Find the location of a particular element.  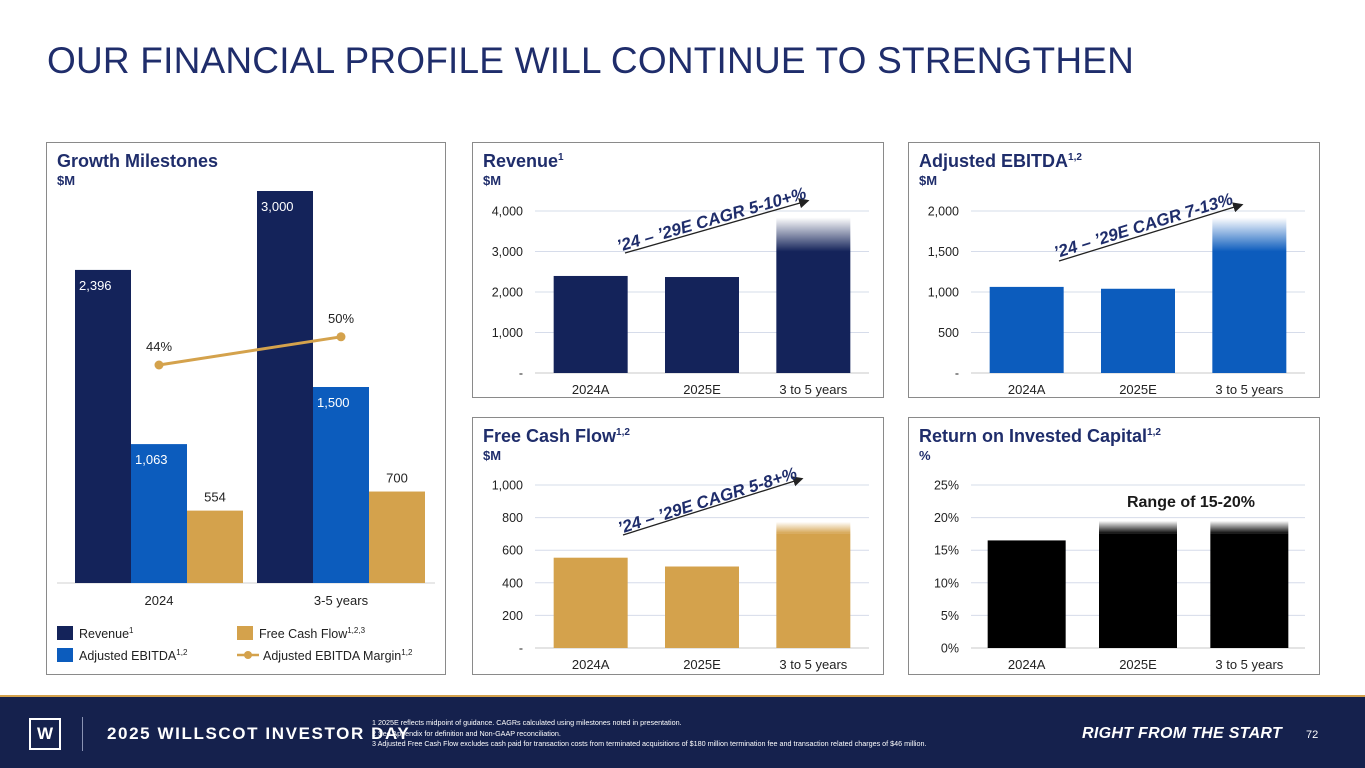

svg-revenue-tick-label: 3,000 is located at coordinates (507, 252).